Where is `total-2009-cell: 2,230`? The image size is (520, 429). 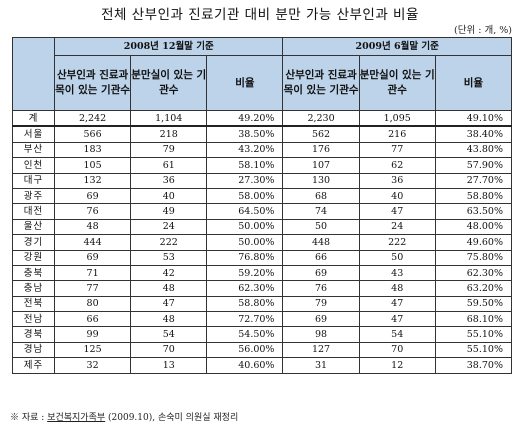 total-2009-cell: 2,230 is located at coordinates (321, 119).